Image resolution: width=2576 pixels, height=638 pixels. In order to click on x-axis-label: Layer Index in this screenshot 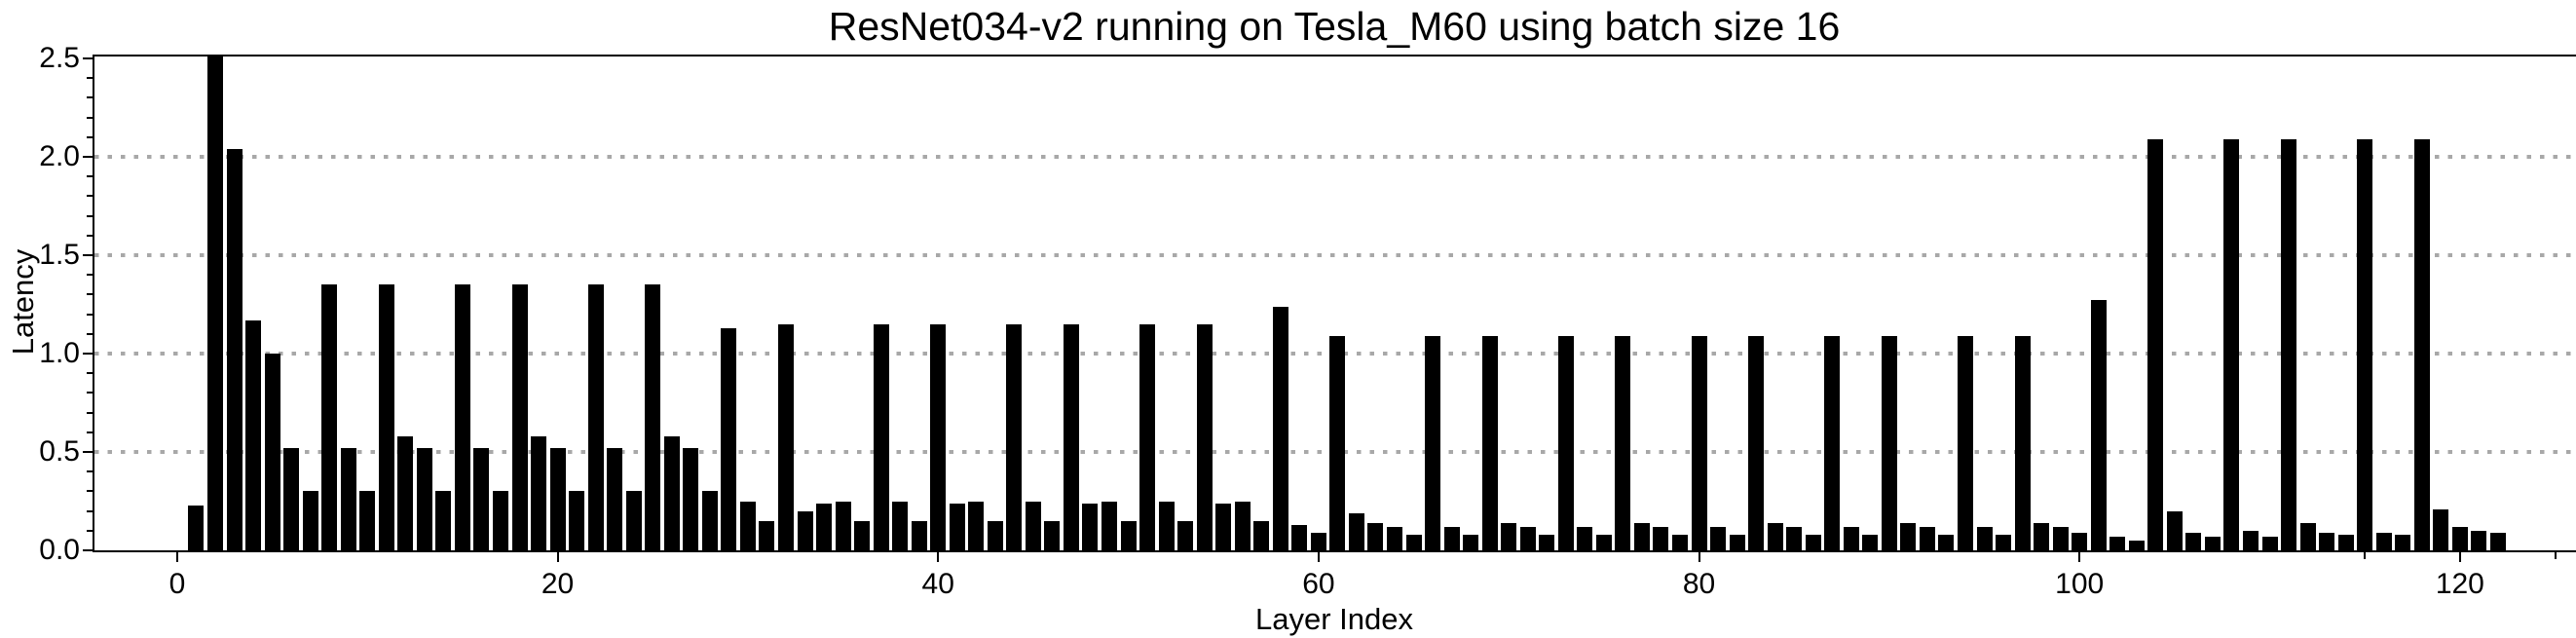, I will do `click(1334, 619)`.